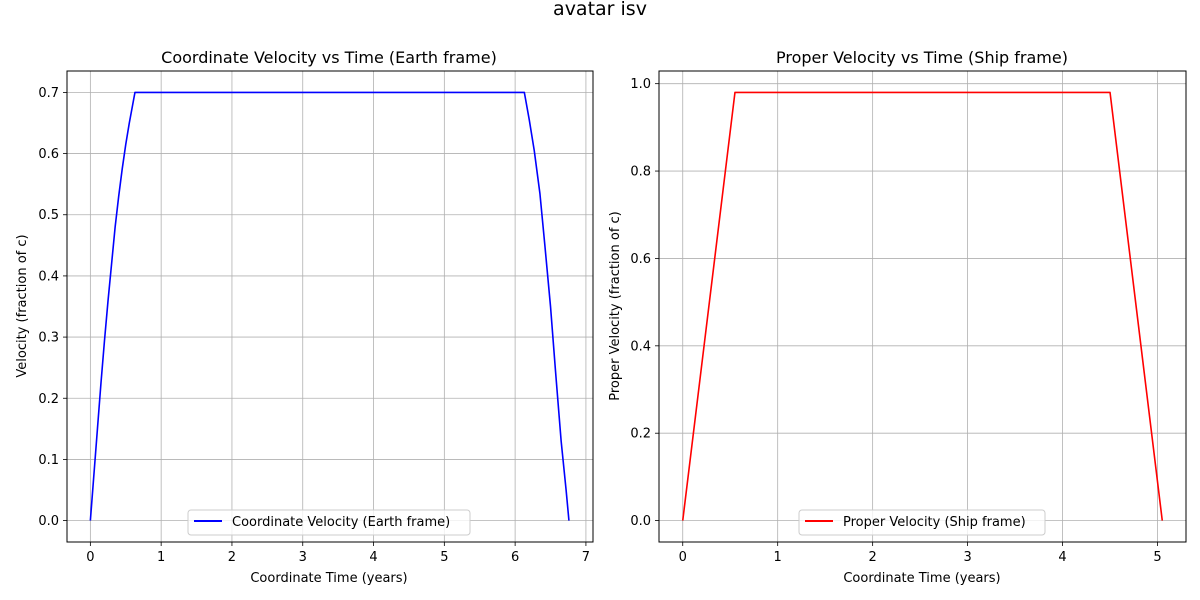 The image size is (1200, 600). Describe the element at coordinates (615, 306) in the screenshot. I see `y-axis-label: Proper Velocity (fraction of c)` at that location.